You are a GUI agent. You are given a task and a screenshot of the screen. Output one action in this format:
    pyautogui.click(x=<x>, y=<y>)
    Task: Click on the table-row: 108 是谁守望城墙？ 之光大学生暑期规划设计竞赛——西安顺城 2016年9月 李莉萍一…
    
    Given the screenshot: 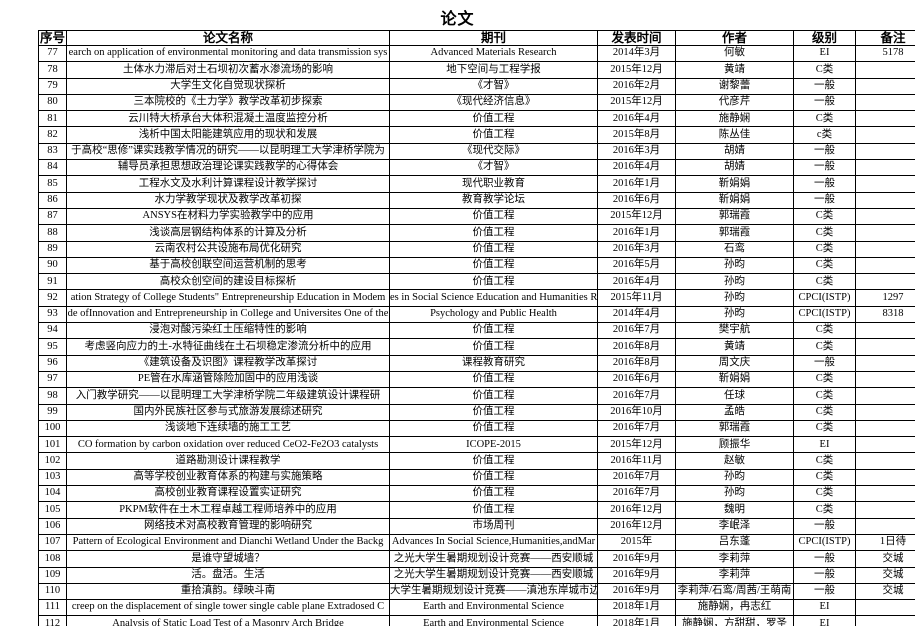 What is the action you would take?
    pyautogui.click(x=476, y=559)
    